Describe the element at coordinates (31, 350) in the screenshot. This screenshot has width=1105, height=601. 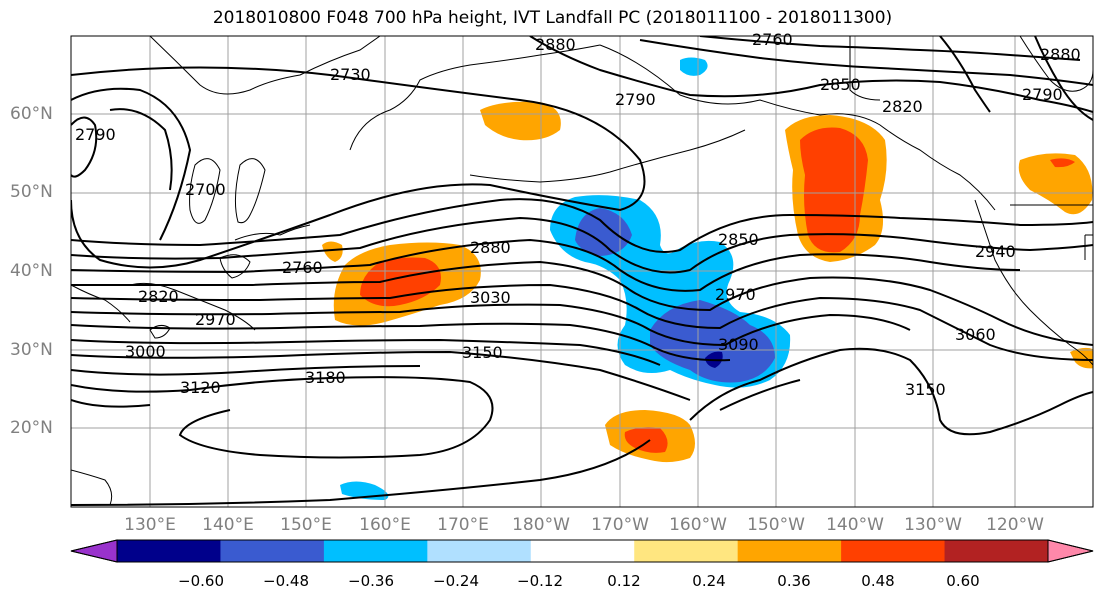
I see `lat-label: 30°N` at that location.